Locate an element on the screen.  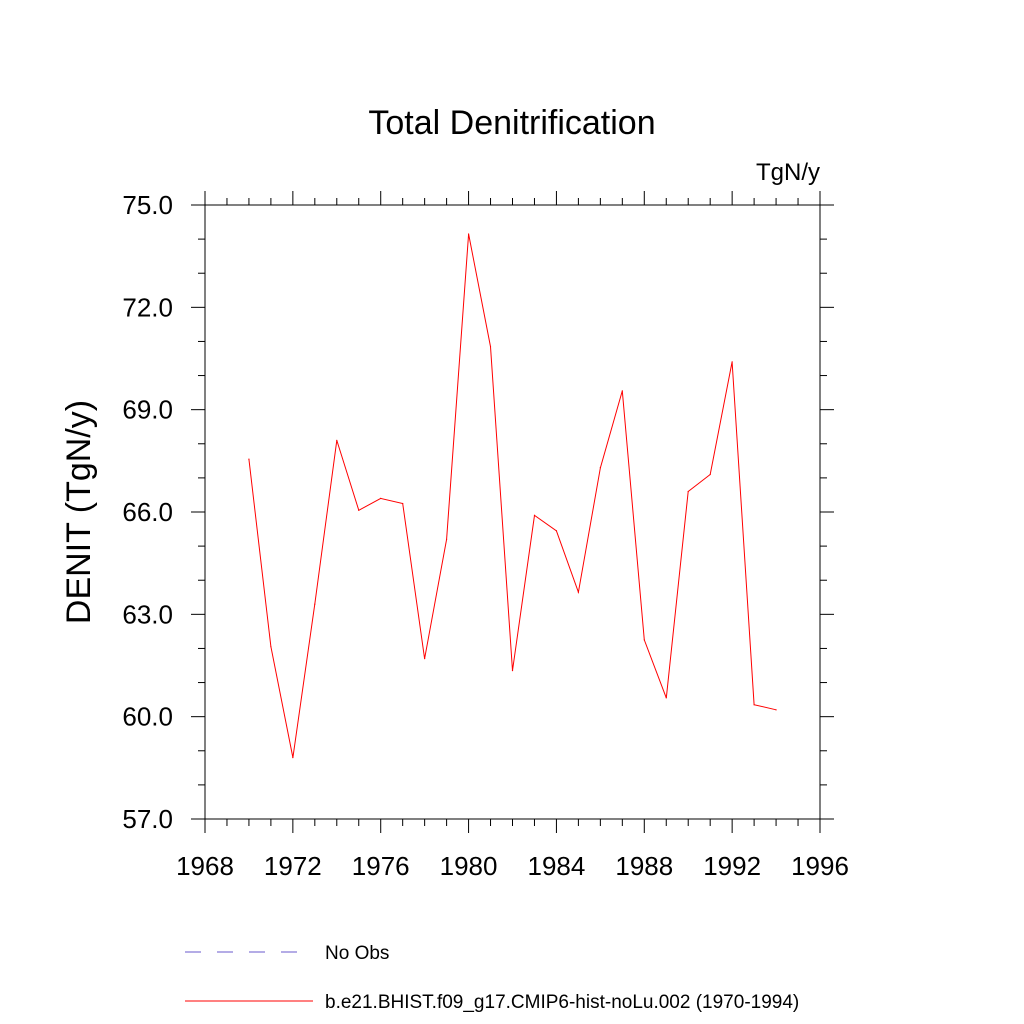
y-tick-label: 66.0 is located at coordinates (147, 512).